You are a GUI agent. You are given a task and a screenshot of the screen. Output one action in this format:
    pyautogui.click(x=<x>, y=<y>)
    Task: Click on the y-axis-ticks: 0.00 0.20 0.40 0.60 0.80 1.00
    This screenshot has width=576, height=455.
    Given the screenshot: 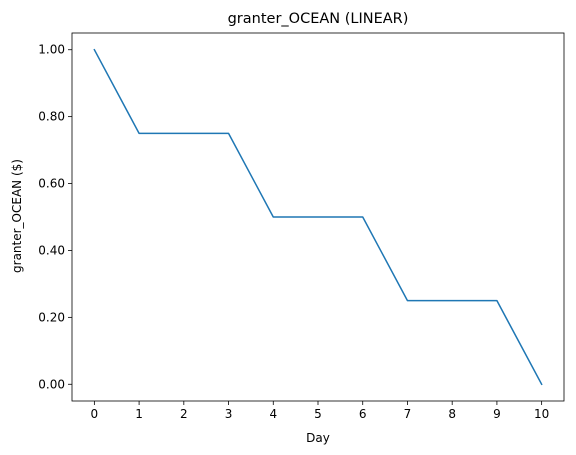 What is the action you would take?
    pyautogui.click(x=55, y=217)
    